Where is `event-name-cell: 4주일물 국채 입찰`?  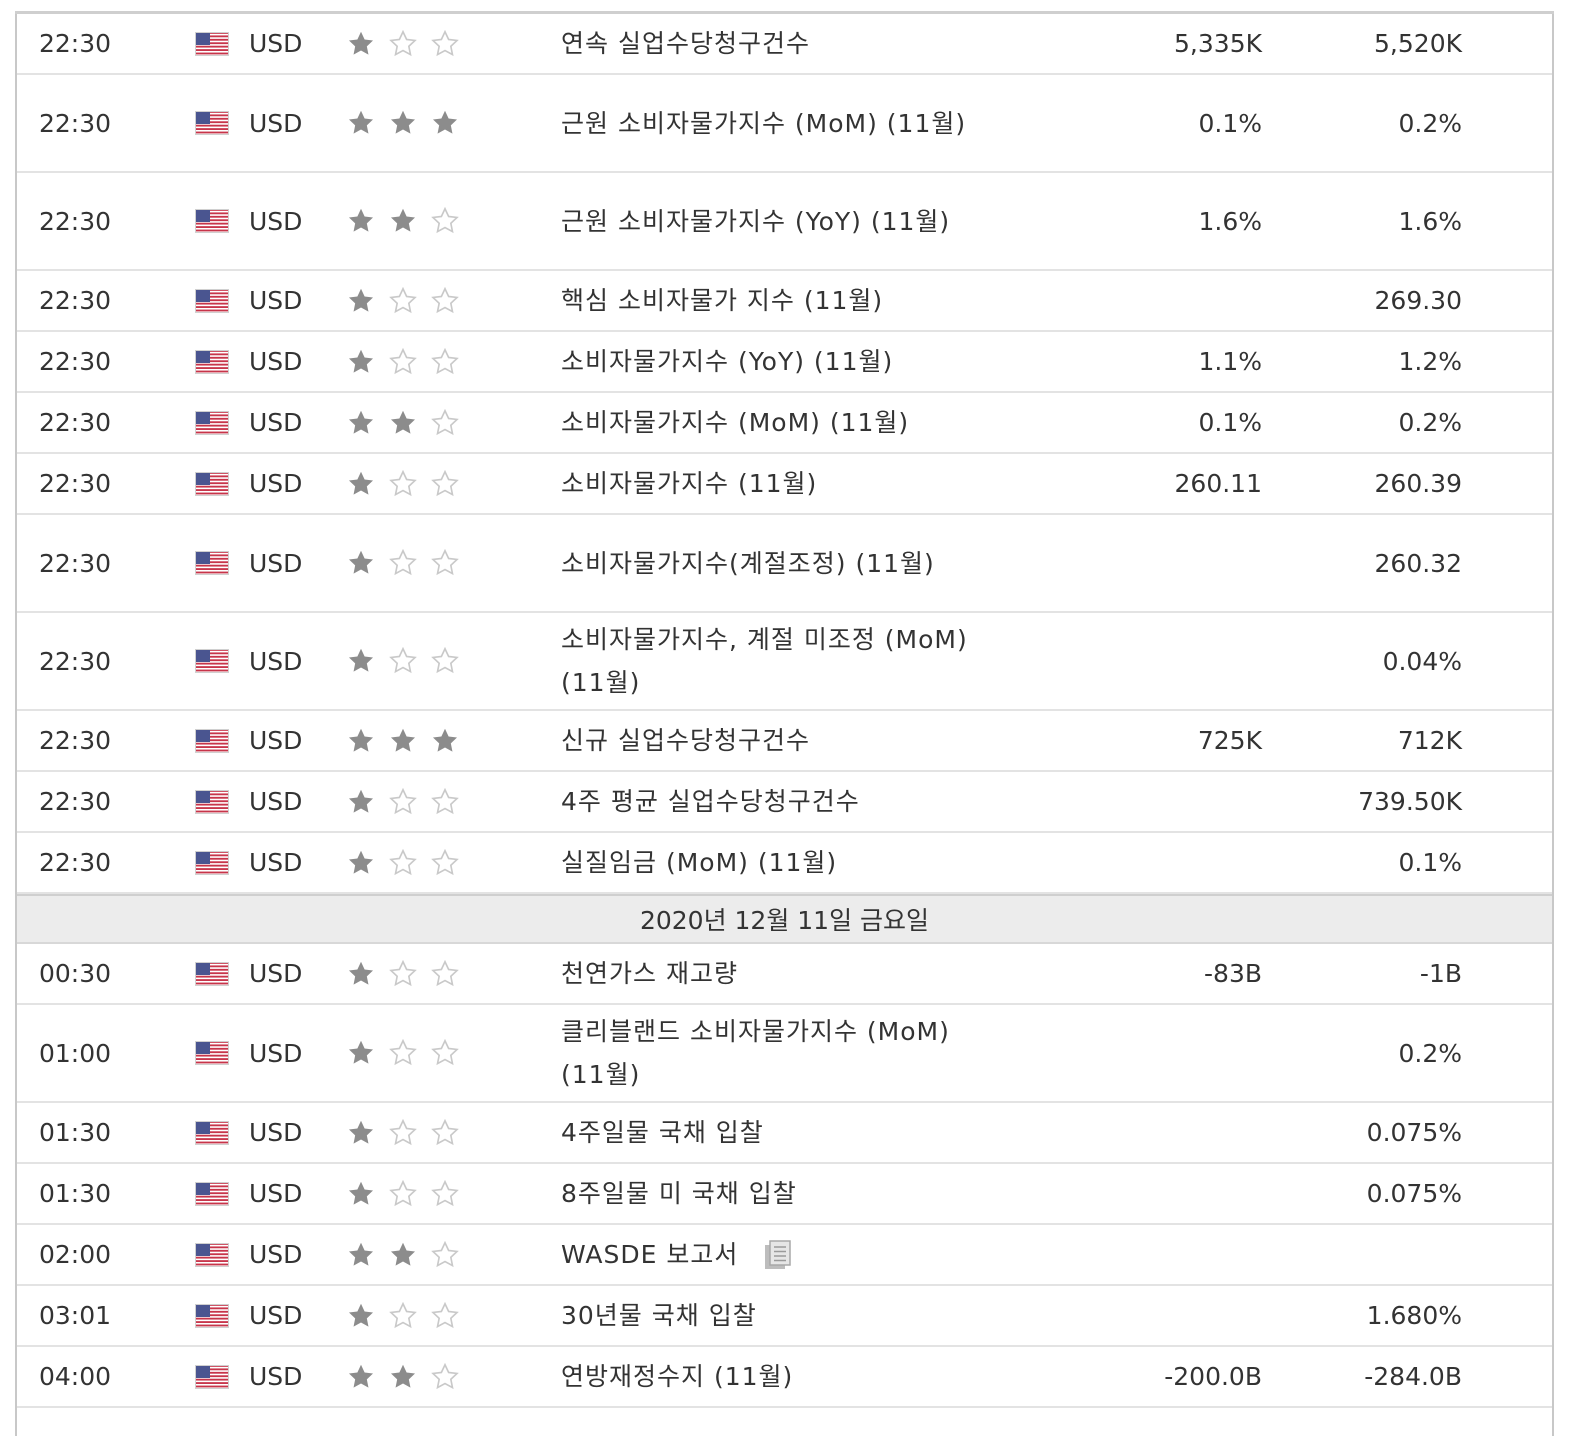
event-name-cell: 4주일물 국채 입찰 is located at coordinates (771, 1132).